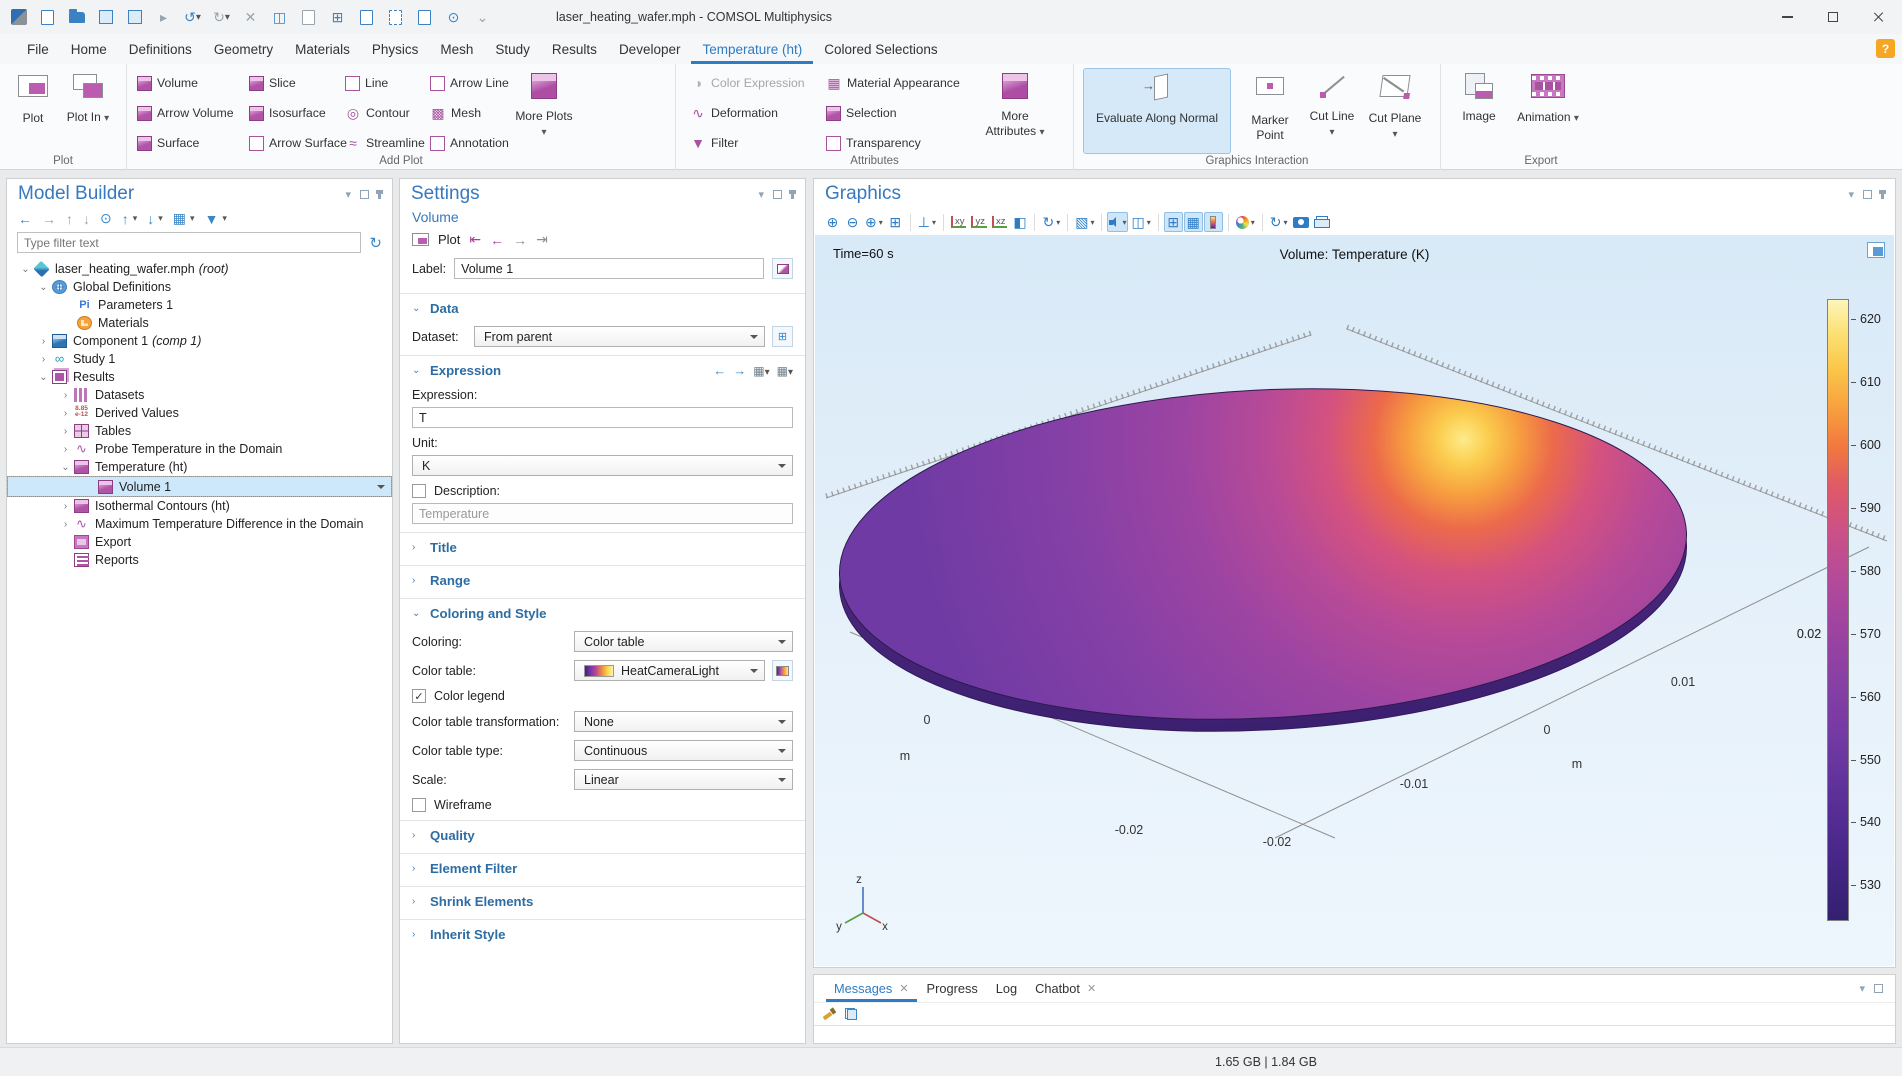 This screenshot has height=1076, width=1902. Describe the element at coordinates (683, 721) in the screenshot. I see `color-table-transformation-select: None` at that location.